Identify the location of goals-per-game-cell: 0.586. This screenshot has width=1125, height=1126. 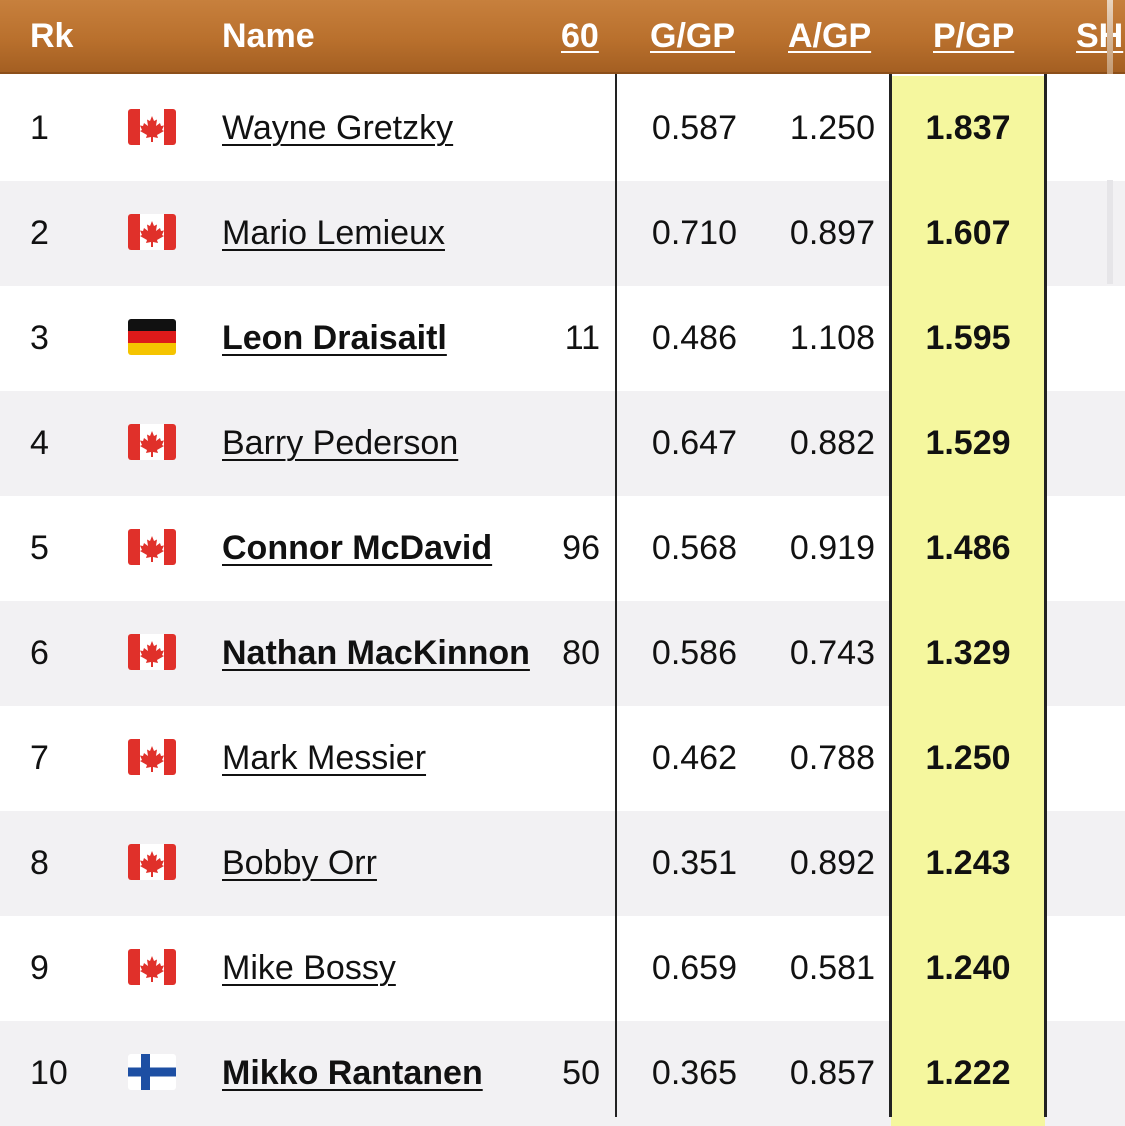
(694, 653).